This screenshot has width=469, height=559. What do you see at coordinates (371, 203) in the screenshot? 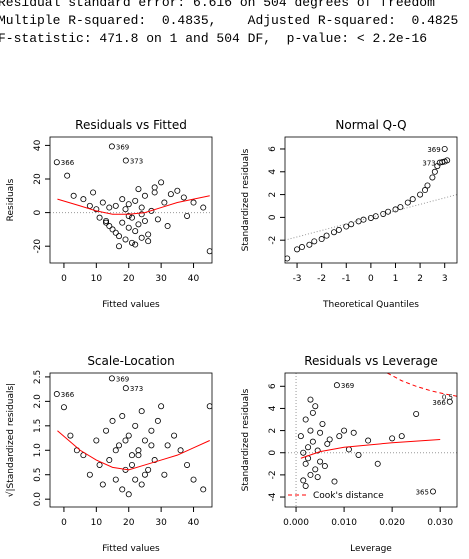
I see `plot-area` at bounding box center [371, 203].